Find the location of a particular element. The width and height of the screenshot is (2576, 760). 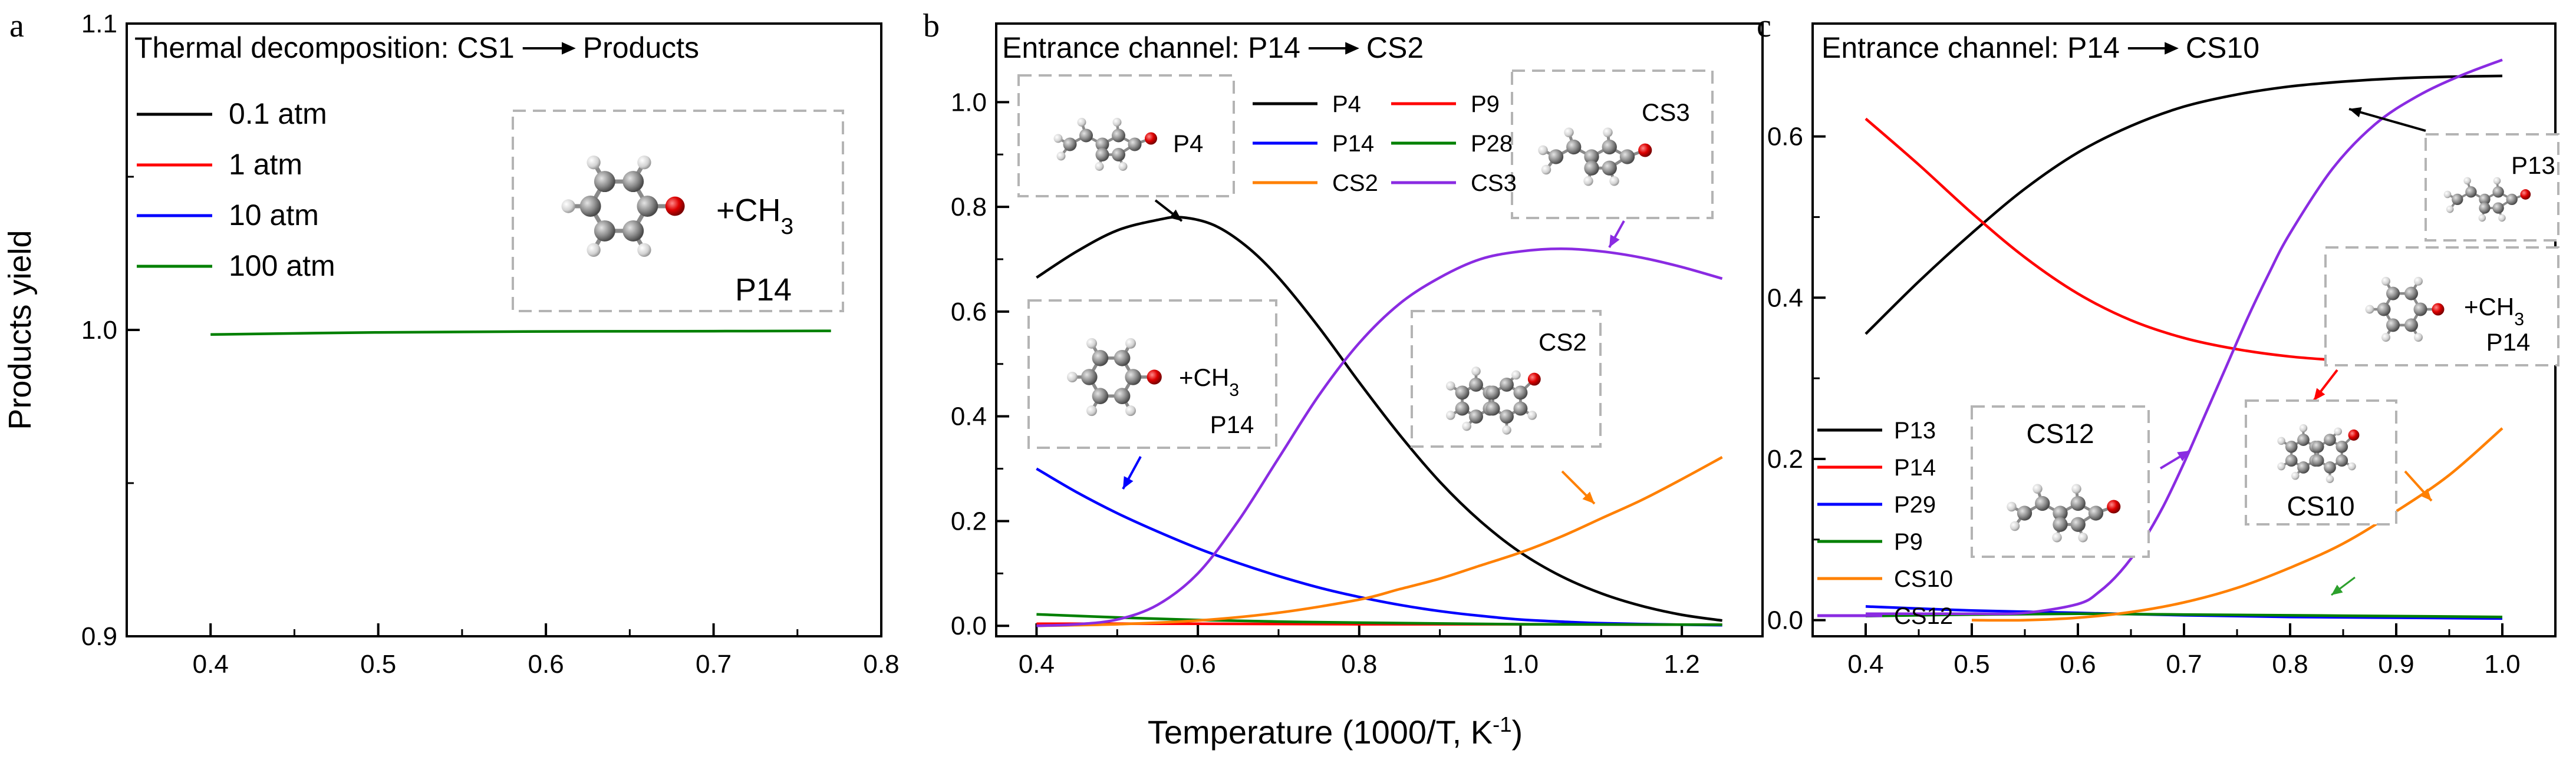

legend-label-b-2: P14 is located at coordinates (1353, 144).